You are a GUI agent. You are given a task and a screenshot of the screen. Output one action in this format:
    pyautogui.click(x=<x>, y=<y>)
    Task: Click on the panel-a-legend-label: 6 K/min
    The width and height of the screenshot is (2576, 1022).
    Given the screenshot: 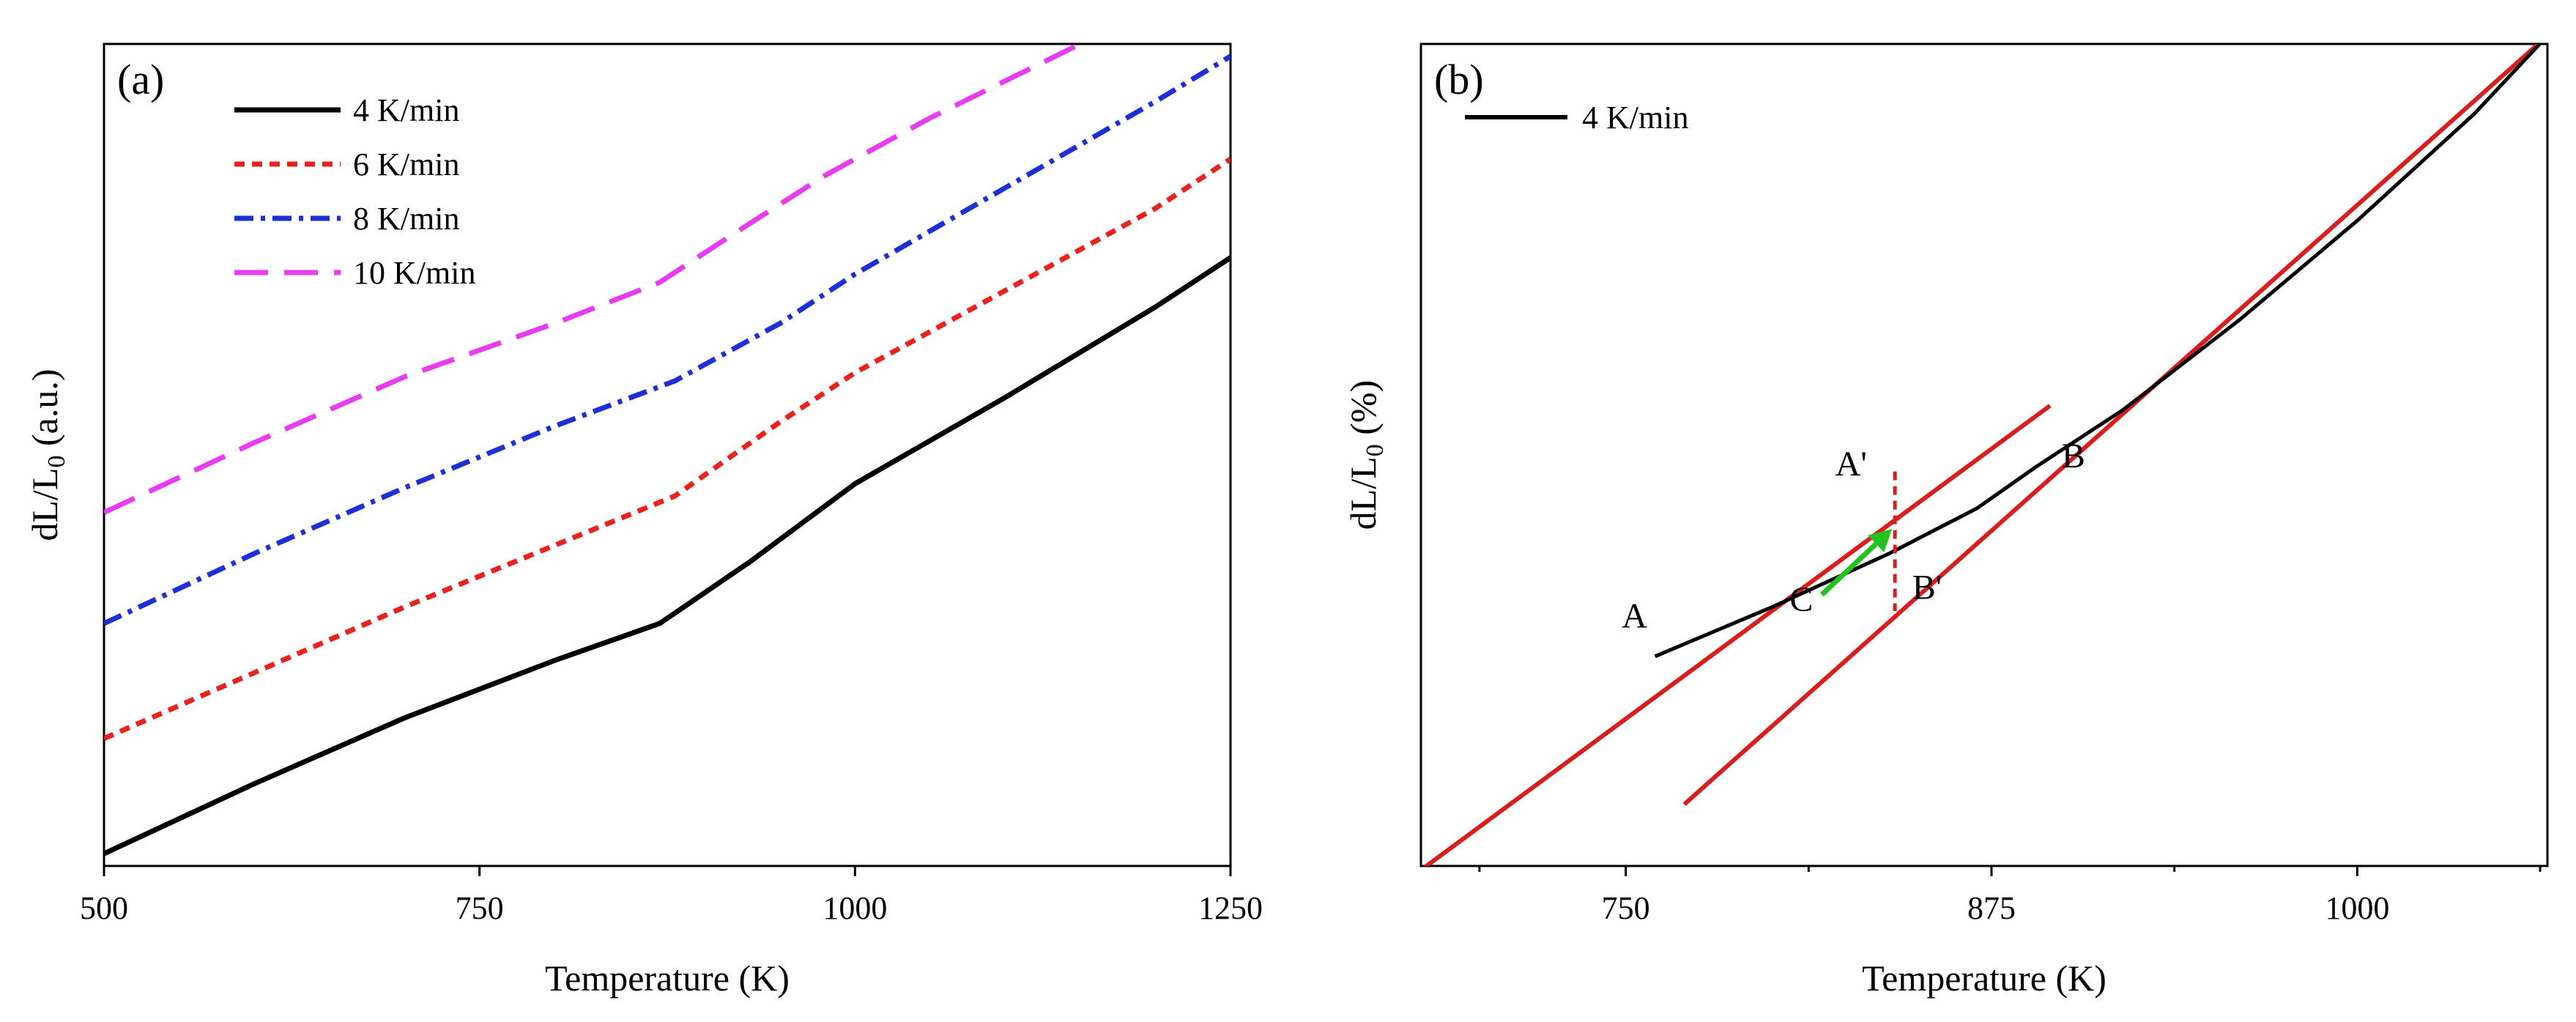 What is the action you would take?
    pyautogui.click(x=406, y=165)
    